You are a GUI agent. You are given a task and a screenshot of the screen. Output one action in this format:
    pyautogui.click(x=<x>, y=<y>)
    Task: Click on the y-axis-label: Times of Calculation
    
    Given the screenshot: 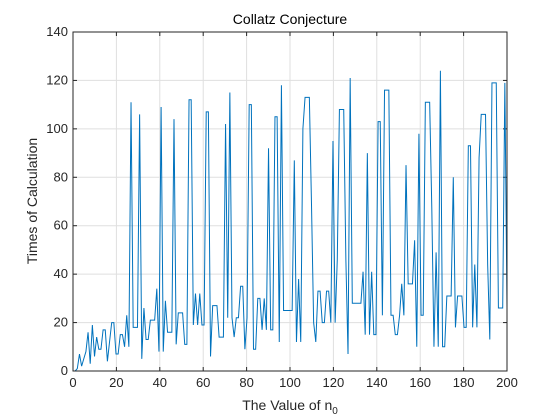 What is the action you would take?
    pyautogui.click(x=32, y=201)
    